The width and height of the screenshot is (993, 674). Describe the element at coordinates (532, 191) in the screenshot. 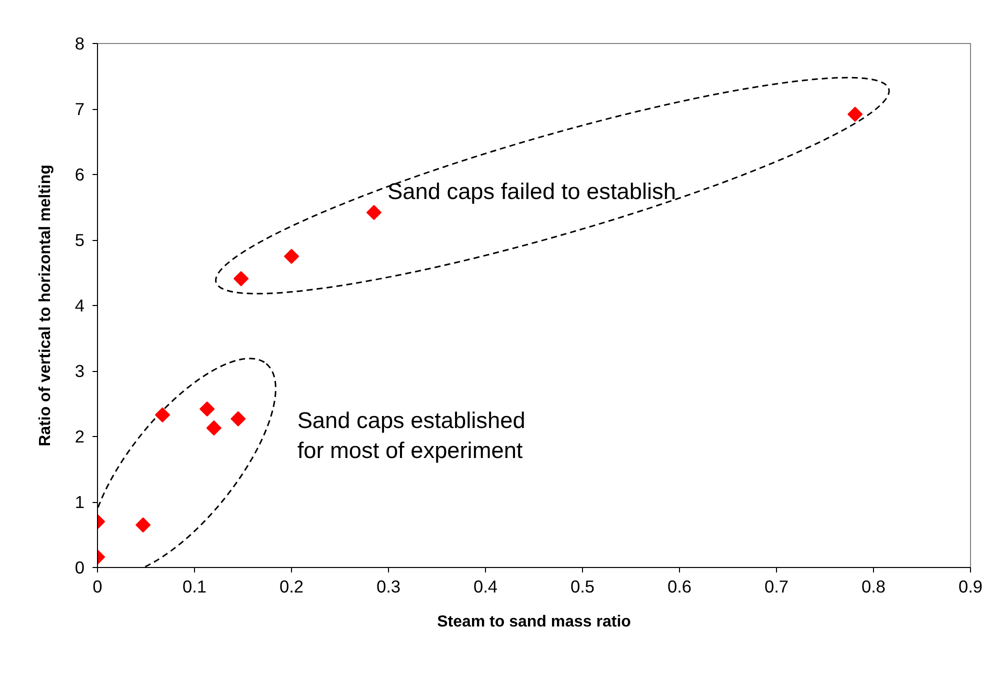

I see `annotation: Sand caps failed to establish` at that location.